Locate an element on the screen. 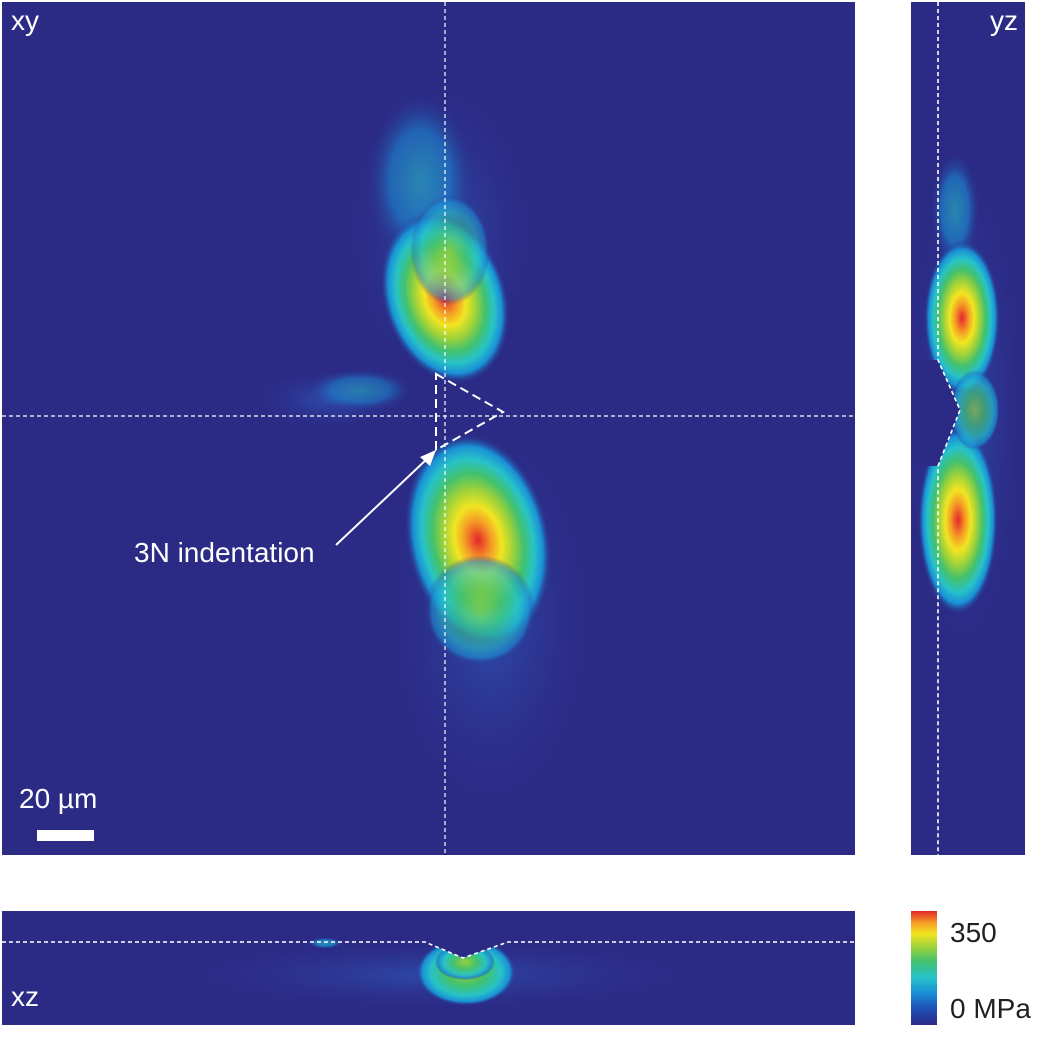 The image size is (1050, 1050). xy-upper-green-halo is located at coordinates (450, 250).